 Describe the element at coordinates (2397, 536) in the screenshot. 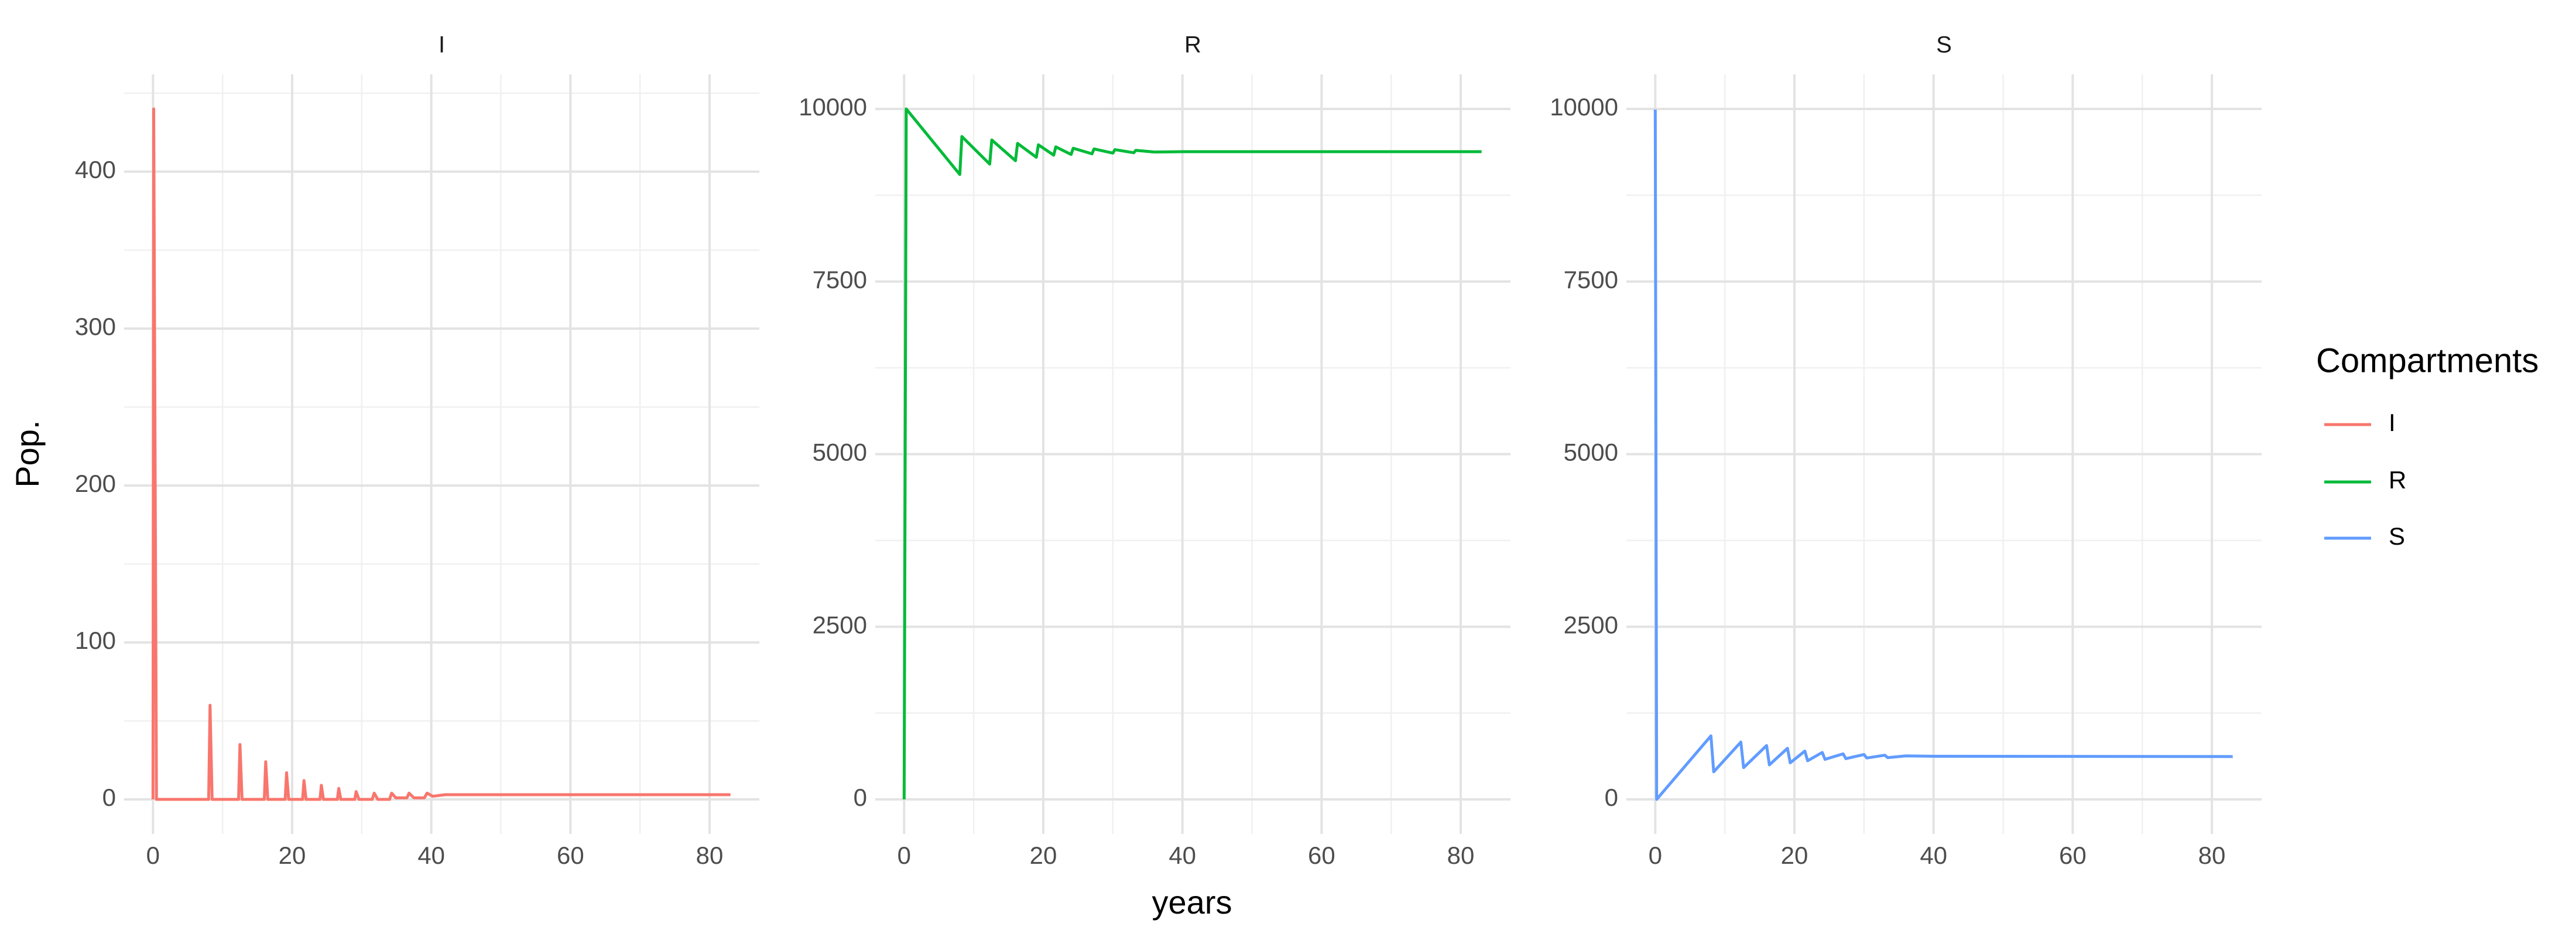

I see `legend-label: S` at that location.